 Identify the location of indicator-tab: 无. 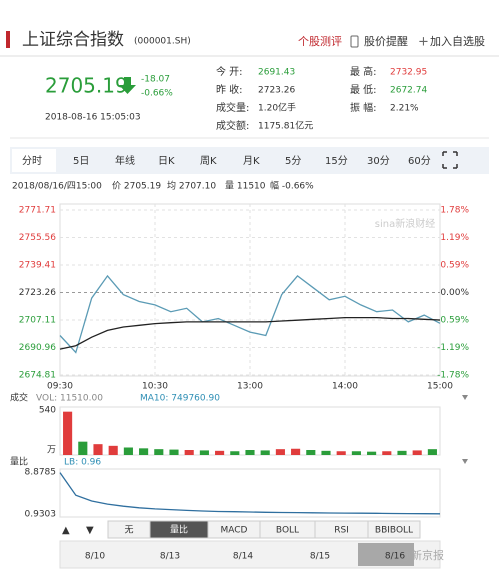
(128, 530).